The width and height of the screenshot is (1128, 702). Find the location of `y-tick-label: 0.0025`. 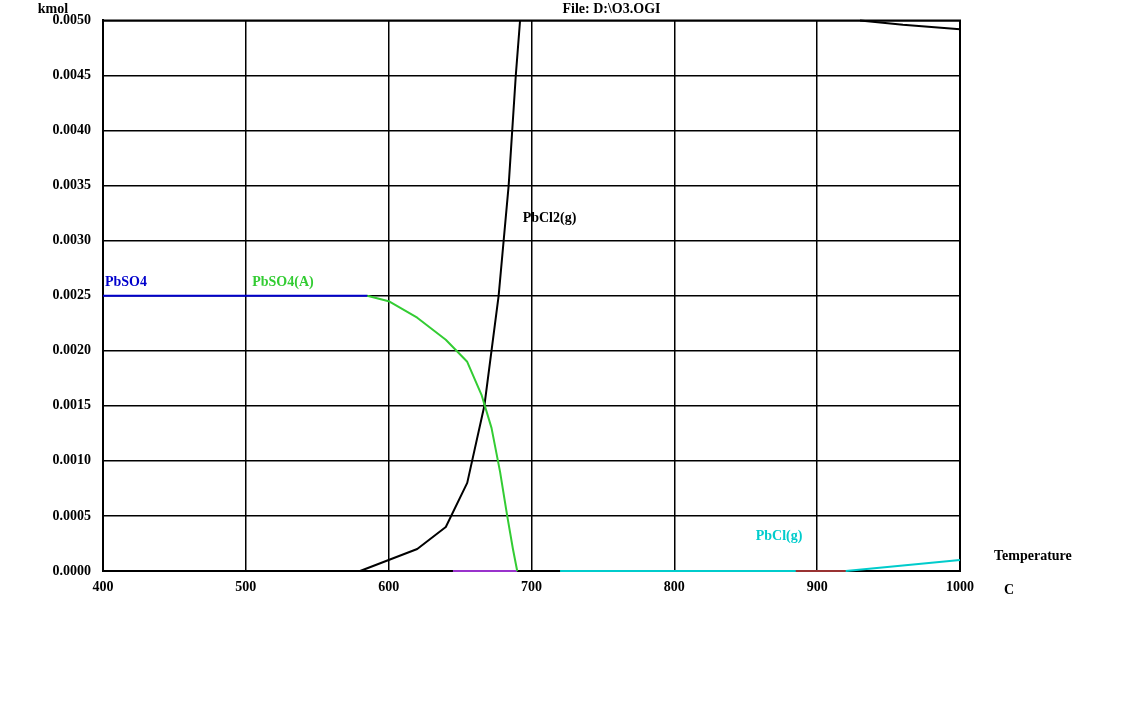

y-tick-label: 0.0025 is located at coordinates (71, 295).